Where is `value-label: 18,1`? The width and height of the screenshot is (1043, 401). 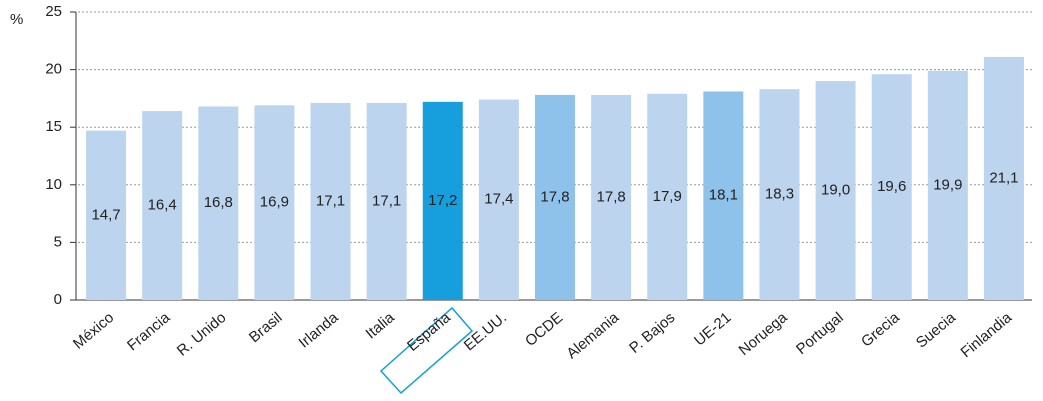
value-label: 18,1 is located at coordinates (723, 195).